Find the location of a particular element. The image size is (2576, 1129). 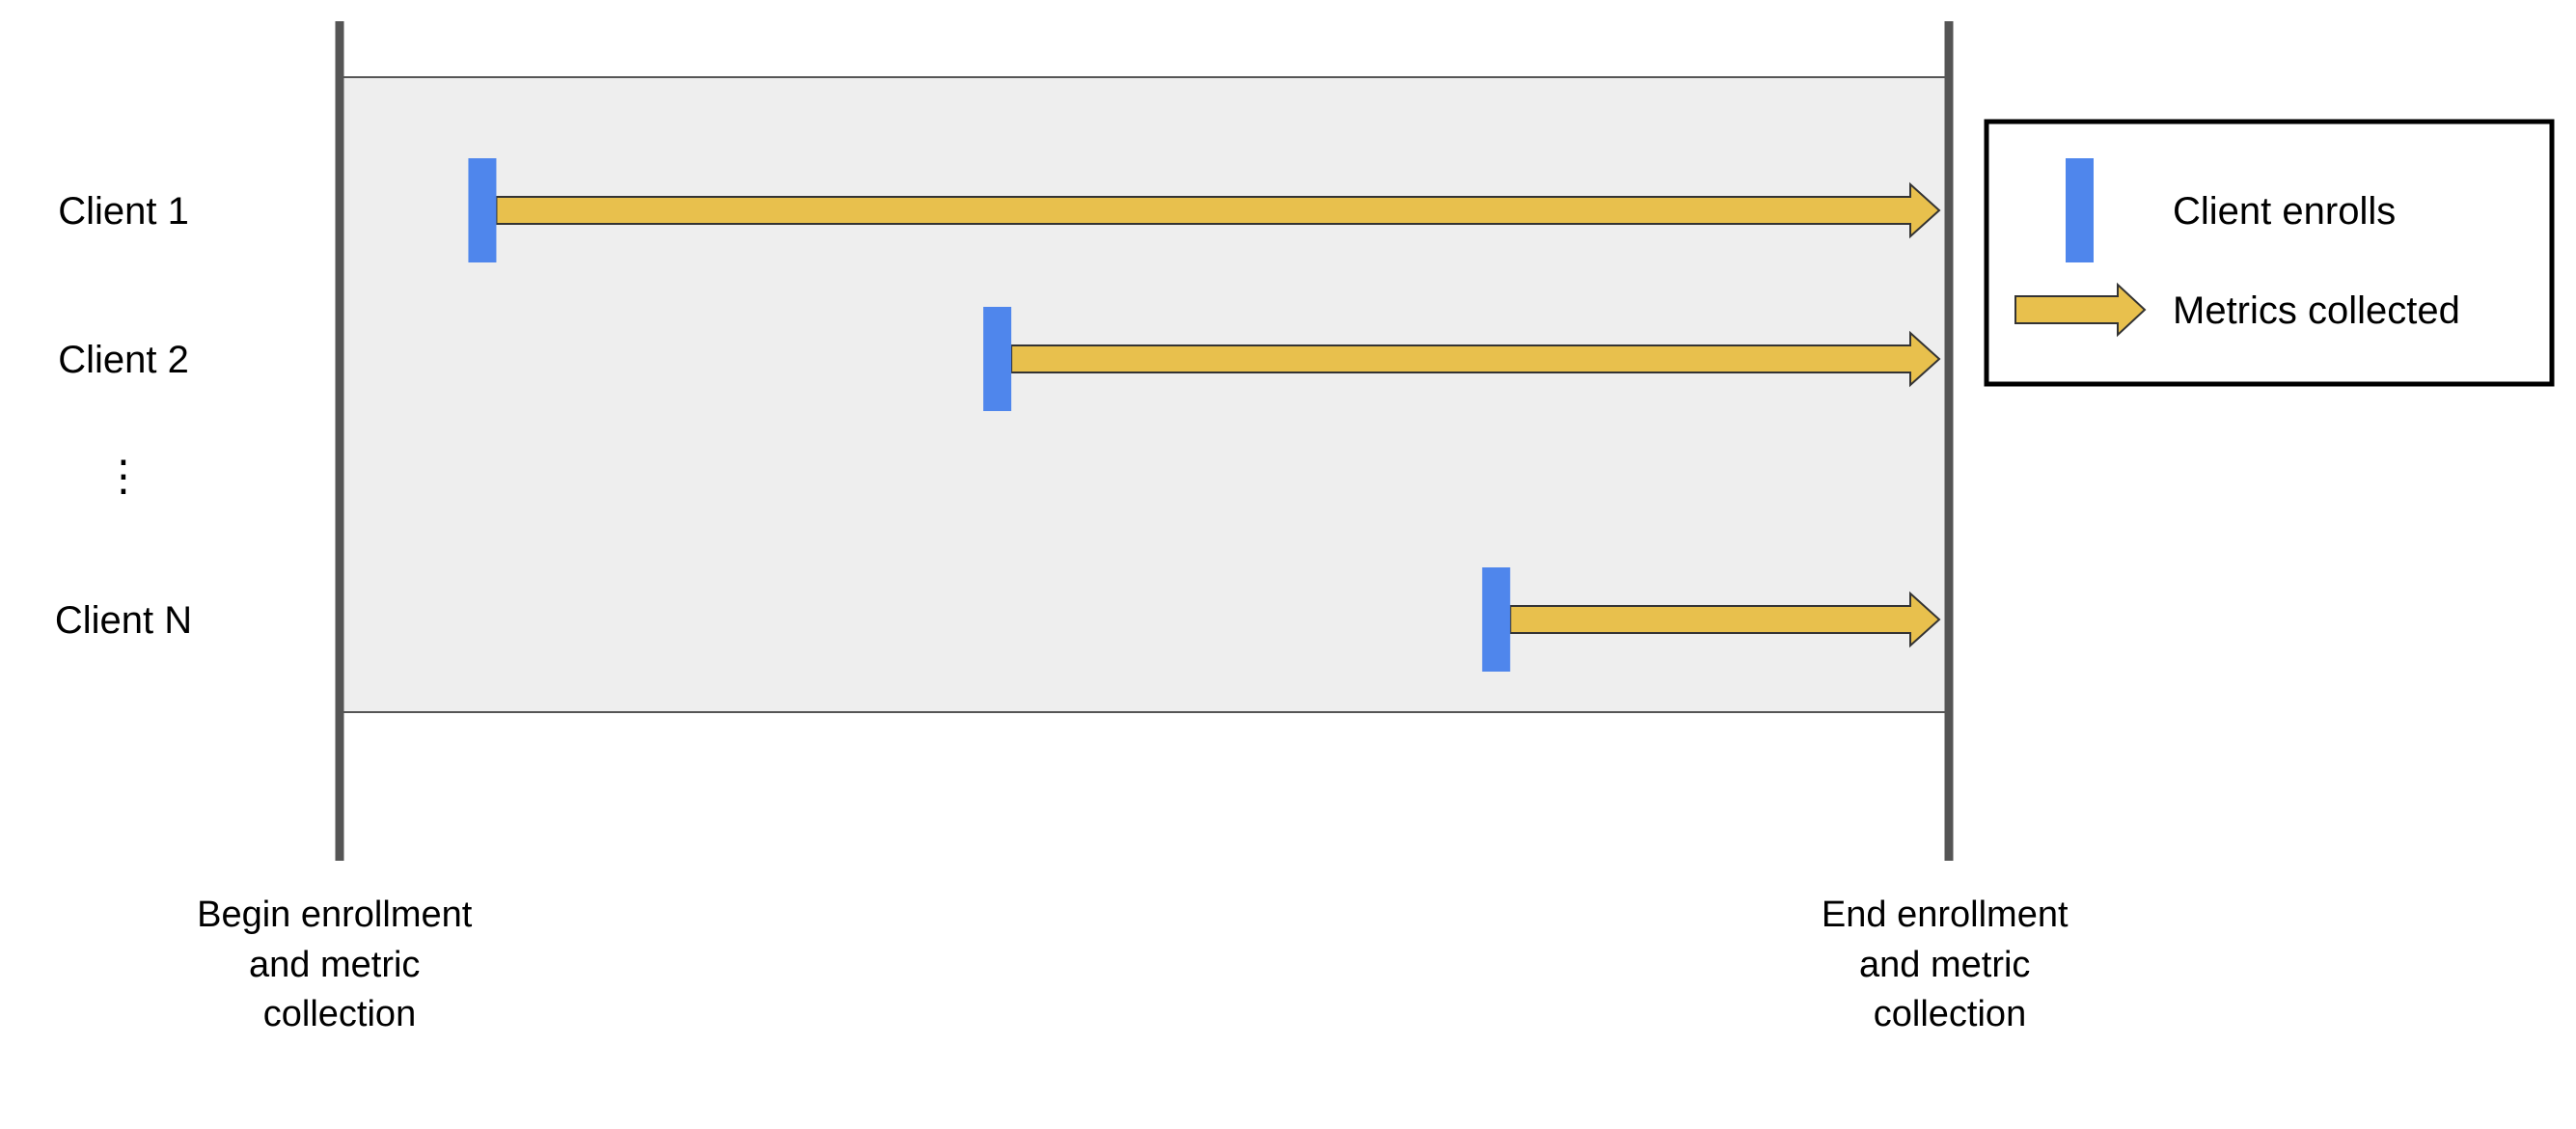

legend-enroll-label: Client enrolls is located at coordinates (2284, 212).